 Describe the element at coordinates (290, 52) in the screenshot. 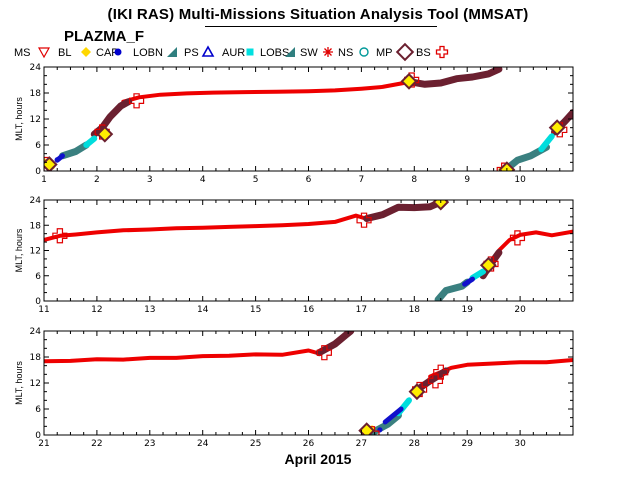

I see `legend-symbol-sw-icon` at that location.